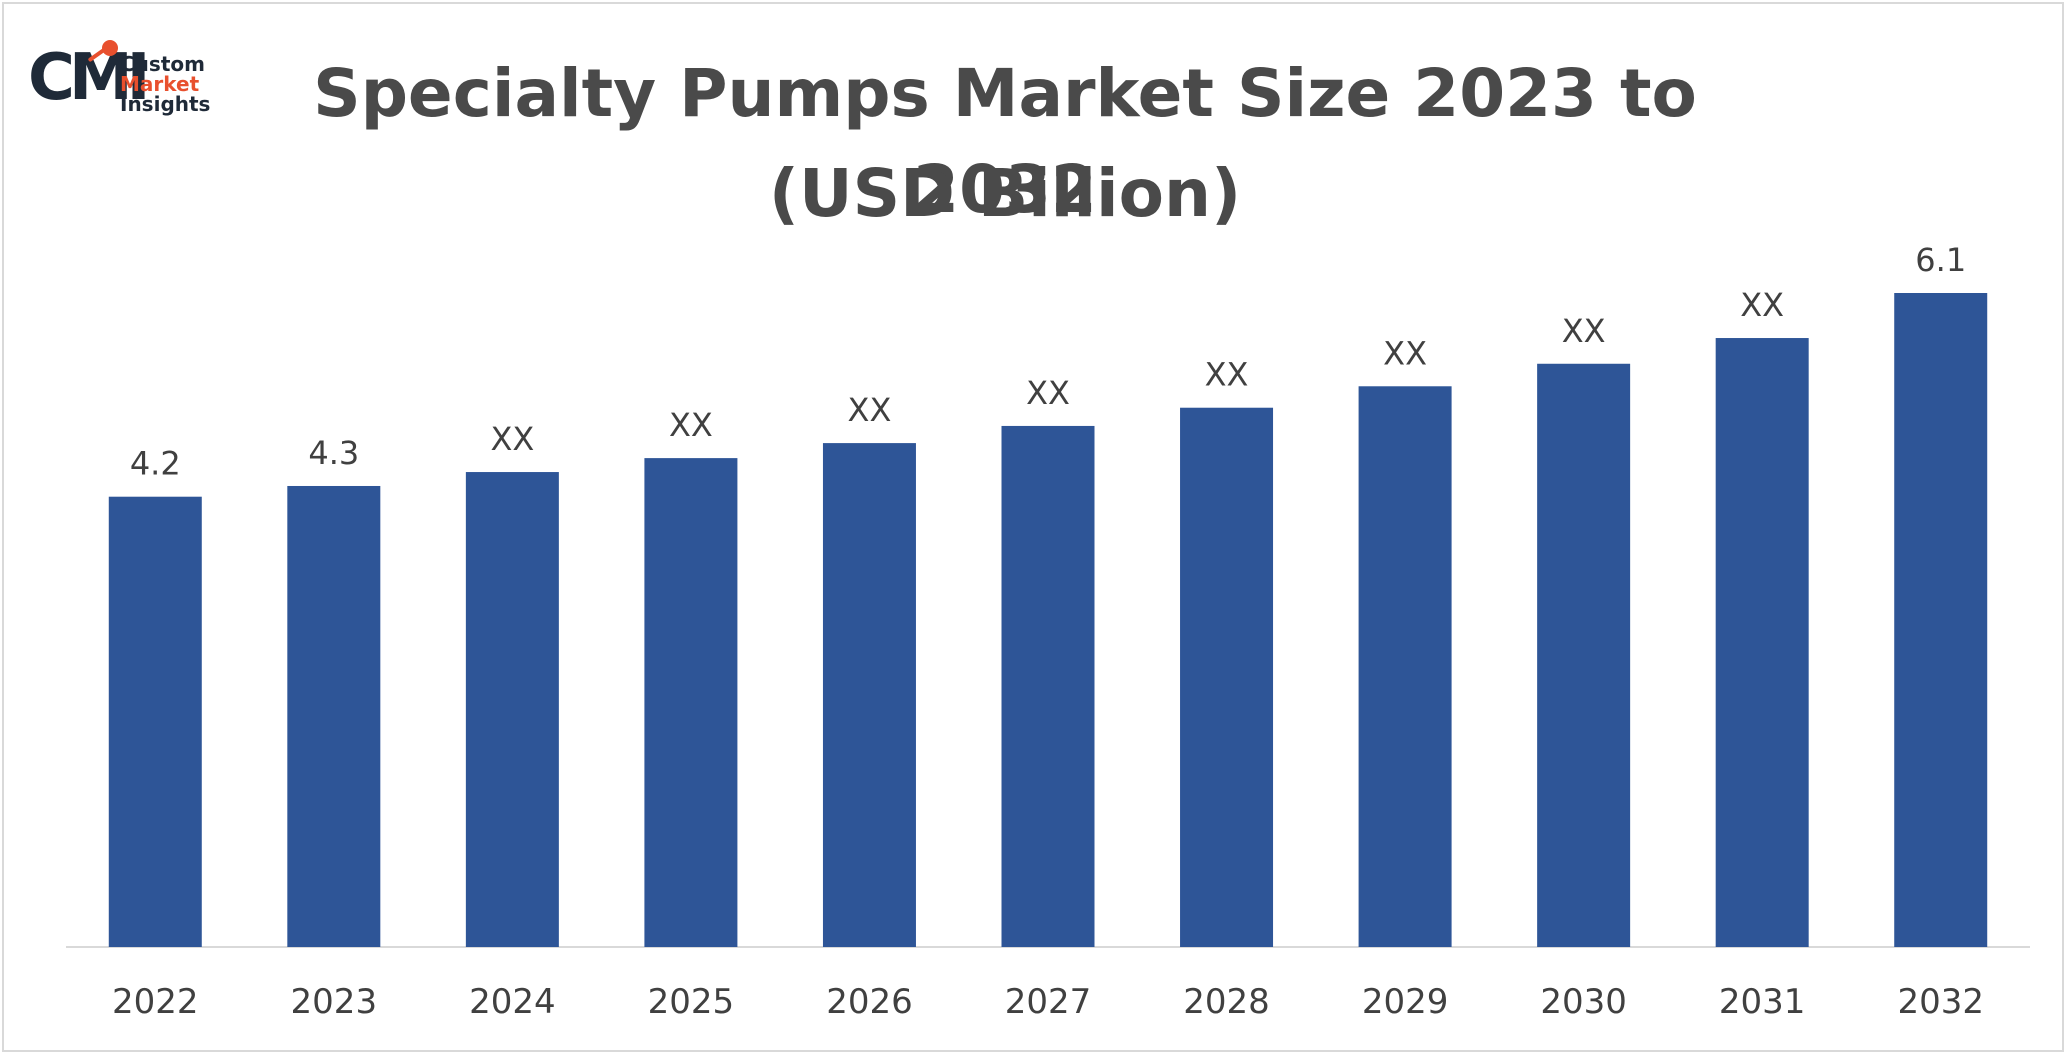  I want to click on bar-2029, so click(1405, 667).